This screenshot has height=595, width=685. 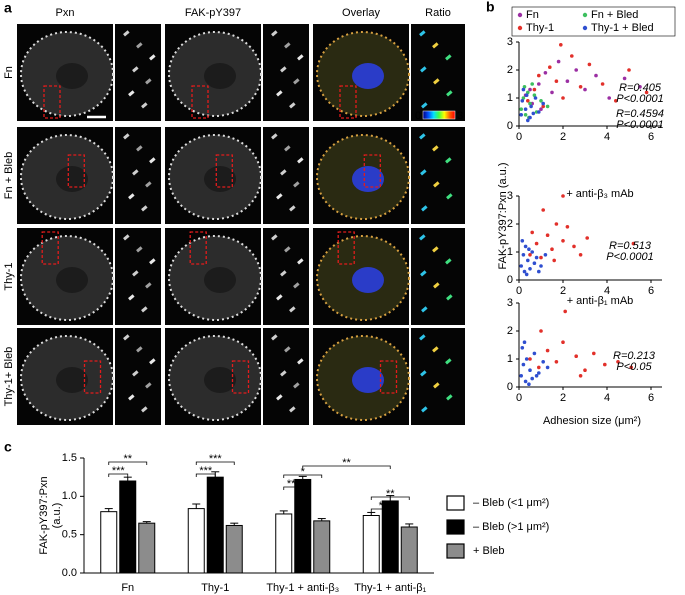 I want to click on annotation: R=0.405, so click(x=640, y=88).